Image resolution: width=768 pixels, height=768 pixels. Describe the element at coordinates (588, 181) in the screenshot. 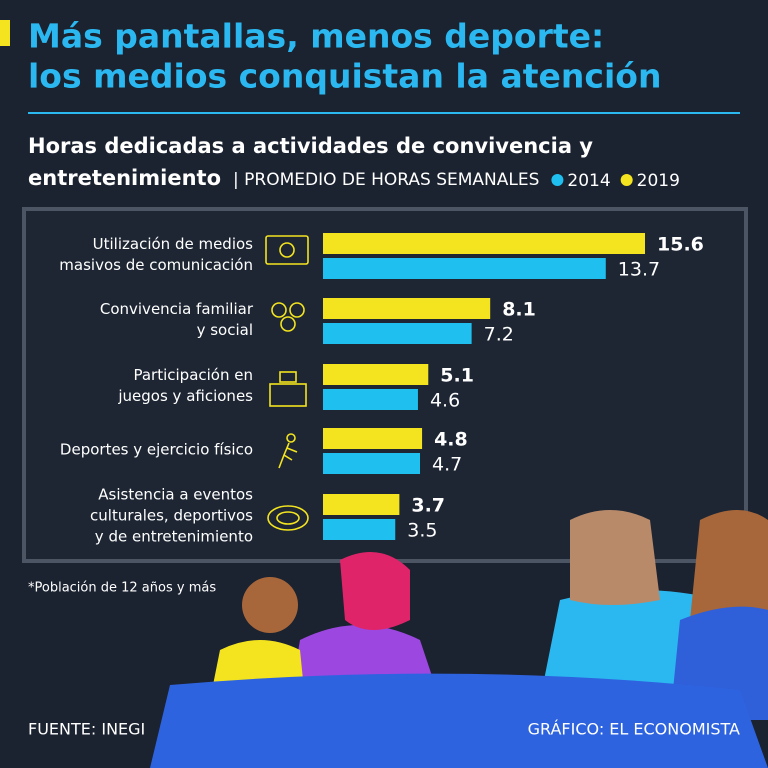

I see `legend-label: 2014` at that location.